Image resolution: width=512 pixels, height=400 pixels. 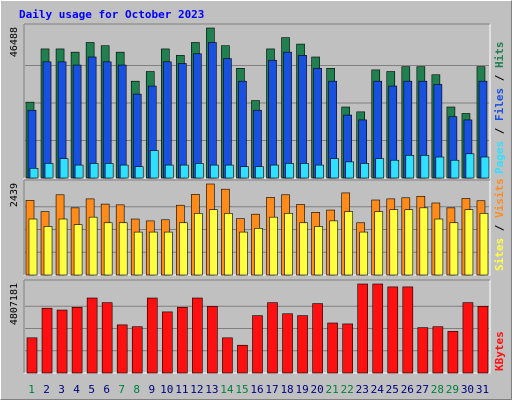 What do you see at coordinates (151, 389) in the screenshot?
I see `x-tick-label-9: 9` at bounding box center [151, 389].